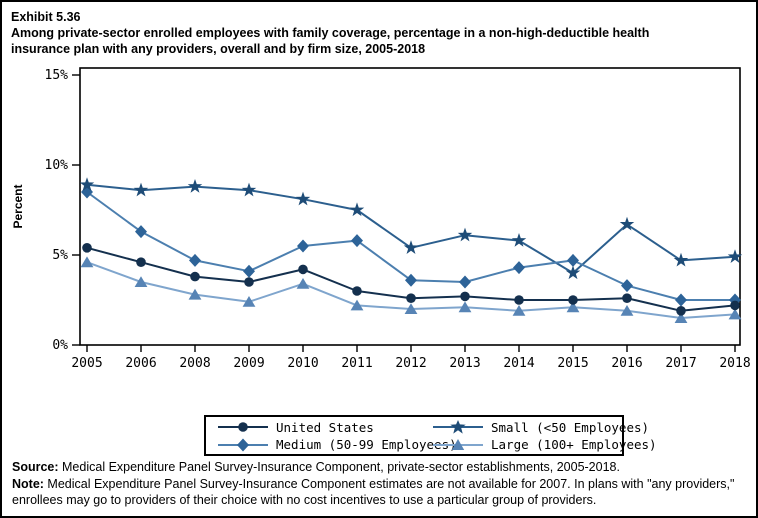 The image size is (758, 518). I want to click on marker-small-50-employees-2012, so click(411, 247).